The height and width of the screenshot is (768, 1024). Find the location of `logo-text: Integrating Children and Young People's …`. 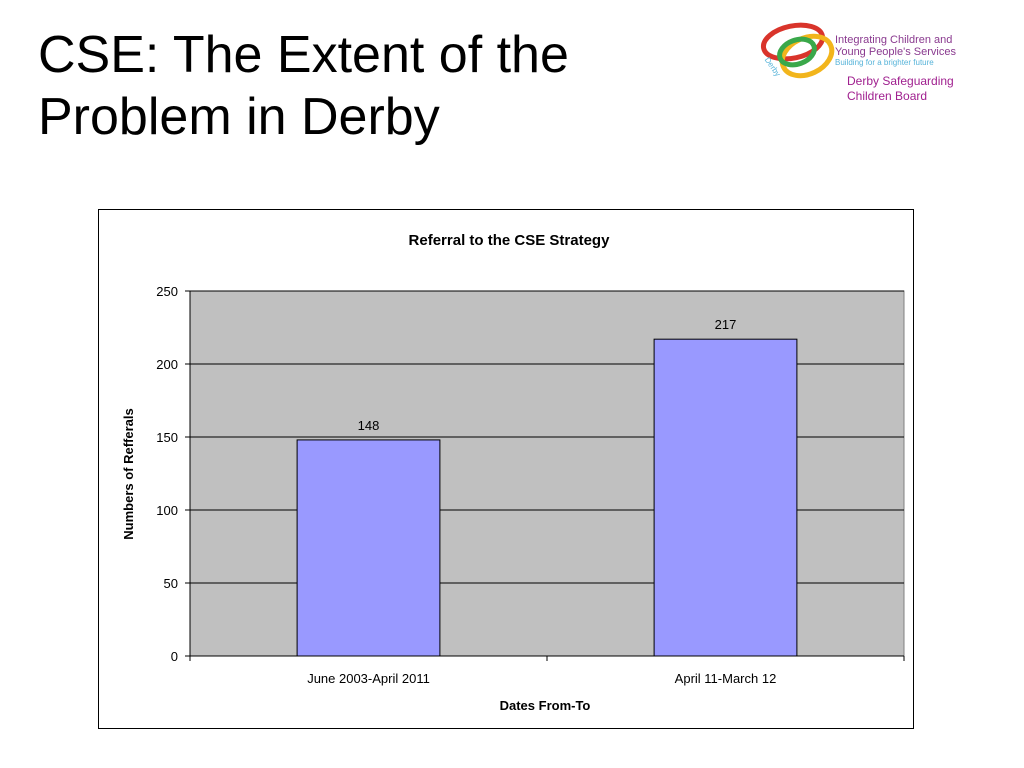

logo-text: Integrating Children and Young People's … is located at coordinates (895, 51).